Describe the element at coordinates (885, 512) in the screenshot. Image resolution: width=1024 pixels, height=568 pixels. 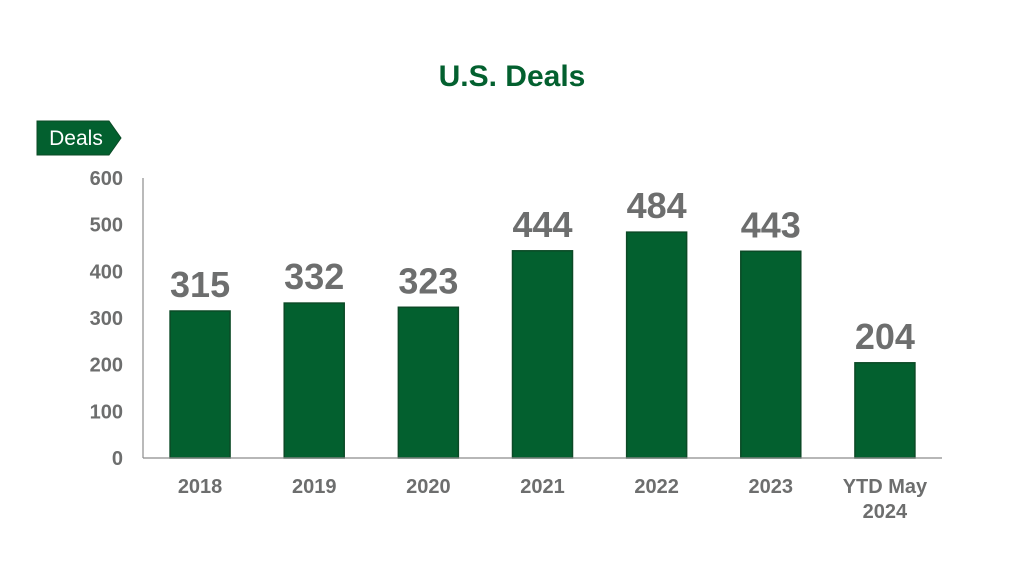
I see `x-tick-label-line: 2024` at that location.